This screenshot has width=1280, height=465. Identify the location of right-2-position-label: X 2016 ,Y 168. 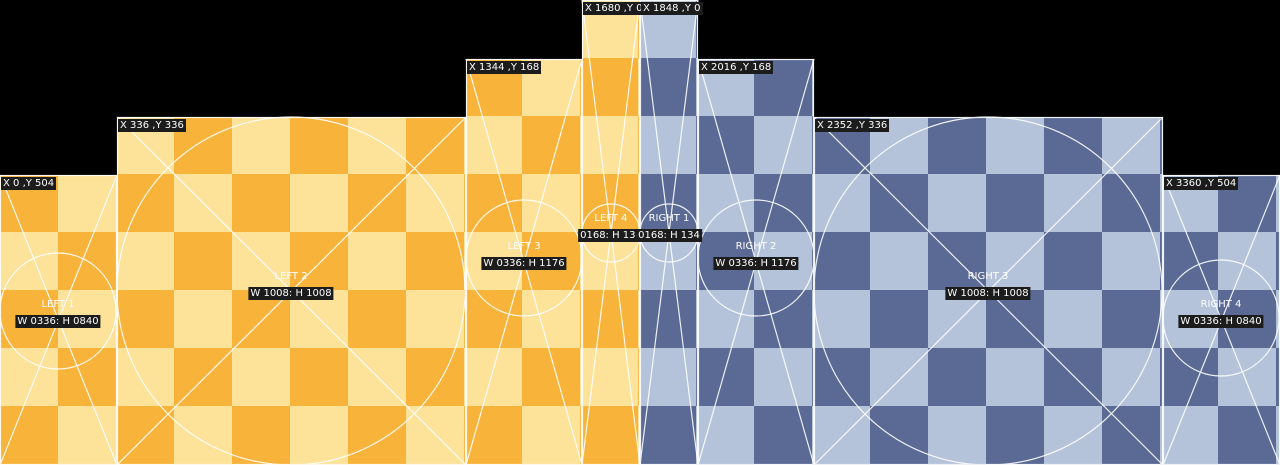
(736, 67).